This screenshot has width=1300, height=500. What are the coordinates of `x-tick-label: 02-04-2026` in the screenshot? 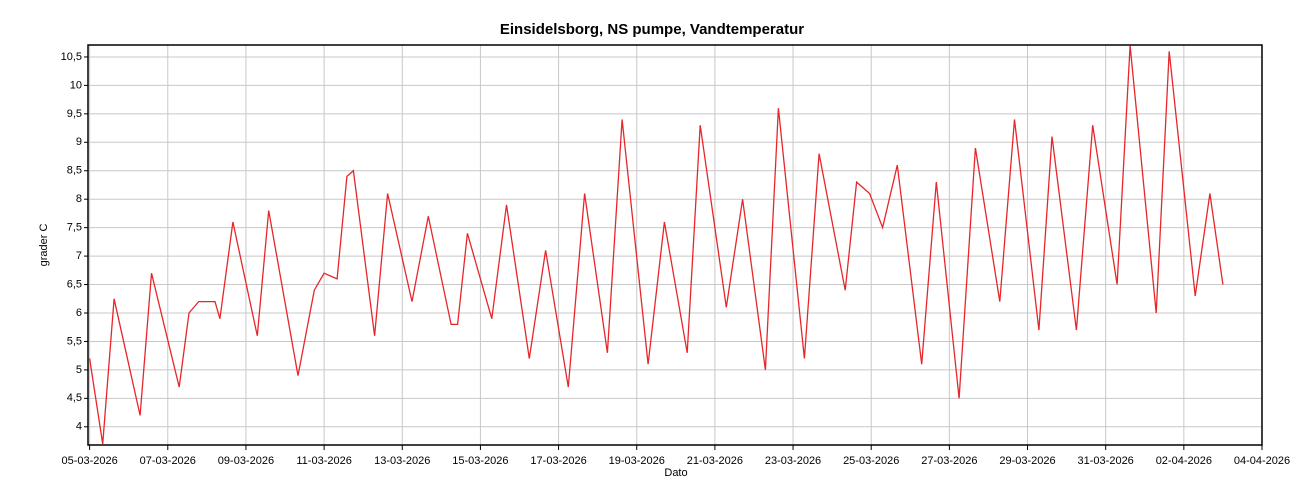 It's located at (1184, 461).